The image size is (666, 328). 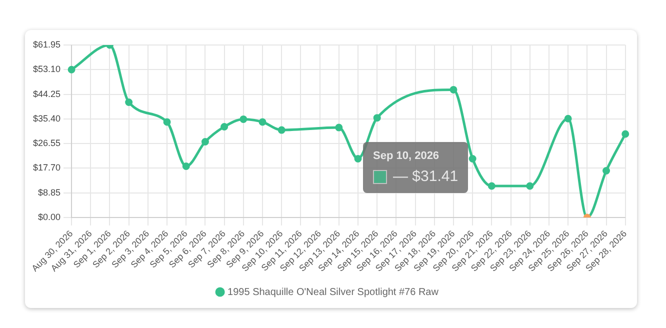 What do you see at coordinates (334, 292) in the screenshot?
I see `legend-label: 1995 Shaquille O'Neal Silver Spotlight #76 Raw` at bounding box center [334, 292].